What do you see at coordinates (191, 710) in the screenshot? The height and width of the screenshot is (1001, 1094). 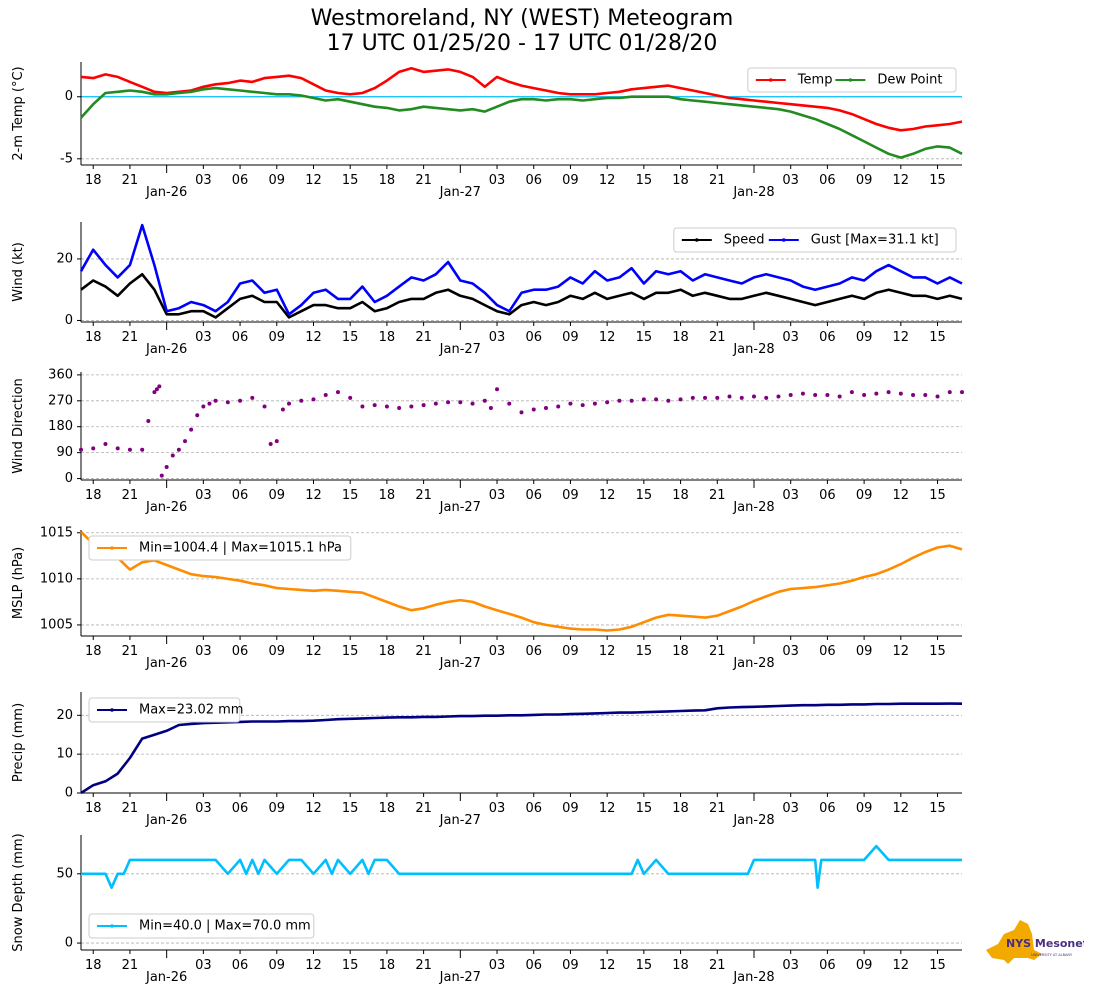 I see `legend-label: Max=23.02 mm` at bounding box center [191, 710].